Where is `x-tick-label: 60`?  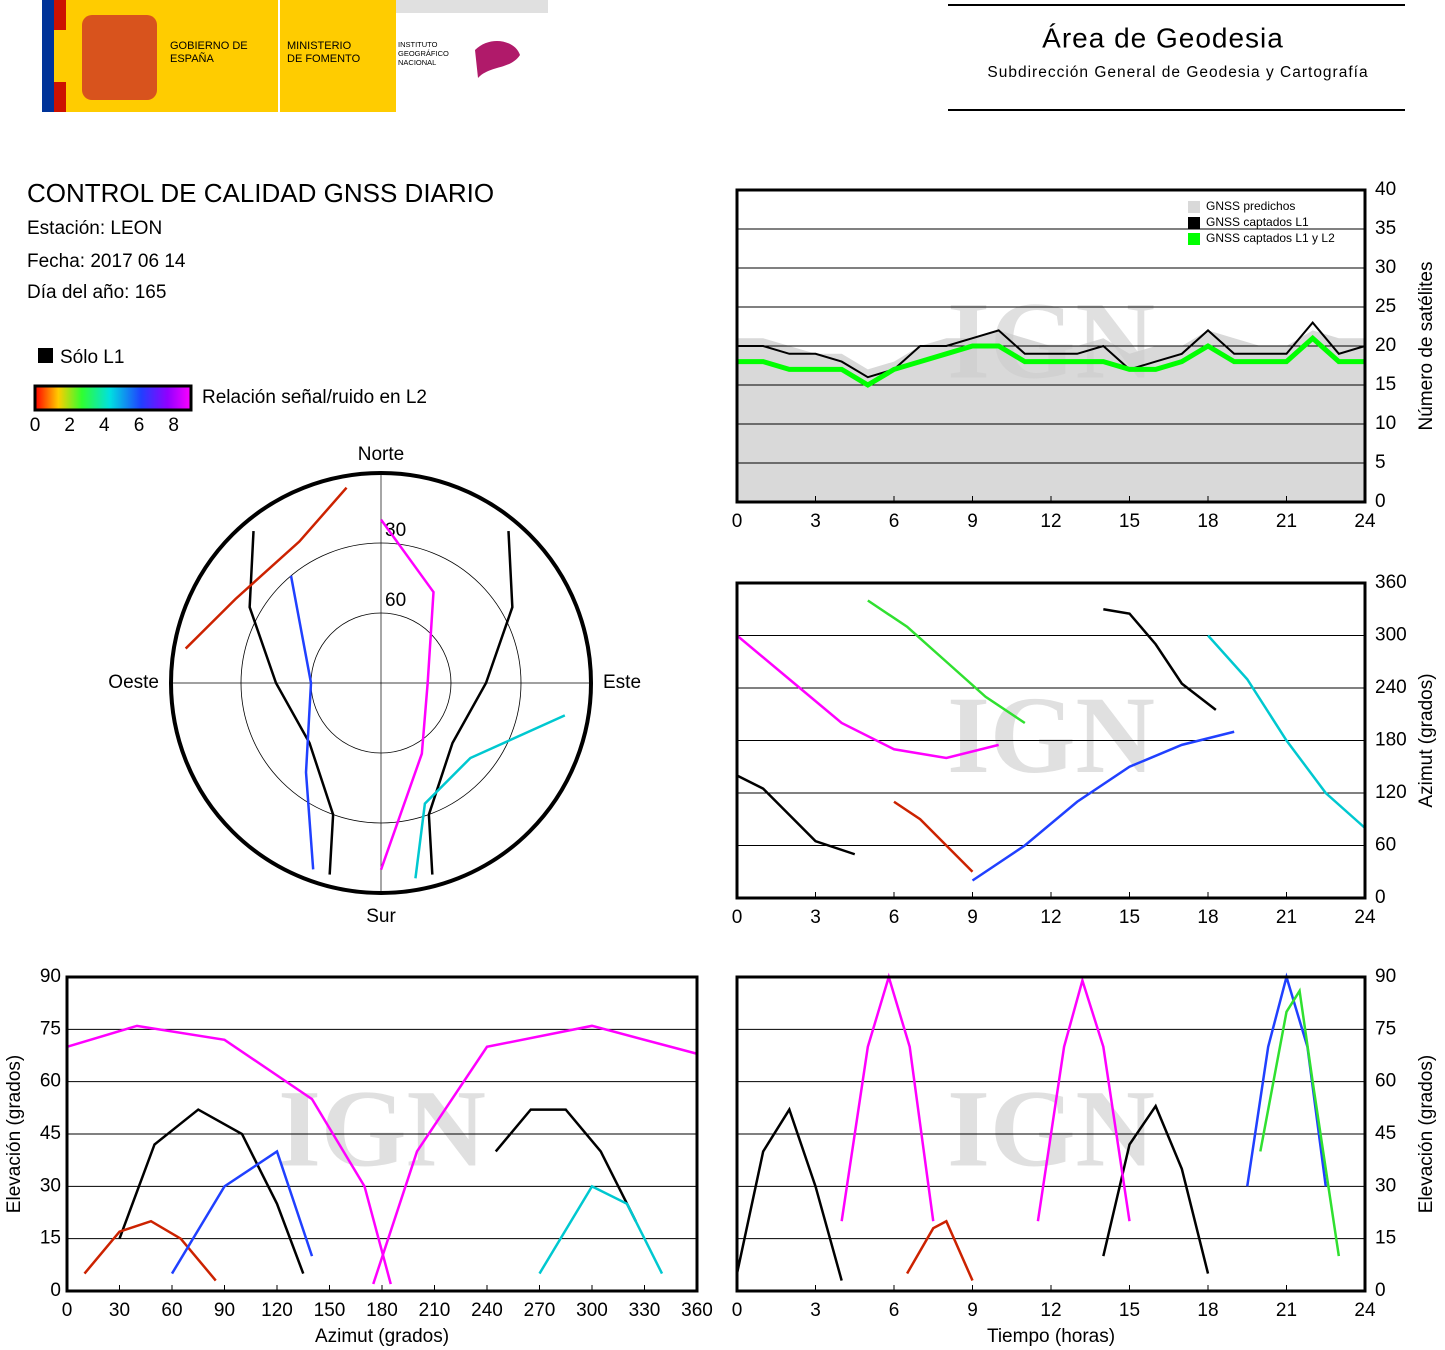 x-tick-label: 60 is located at coordinates (171, 1310).